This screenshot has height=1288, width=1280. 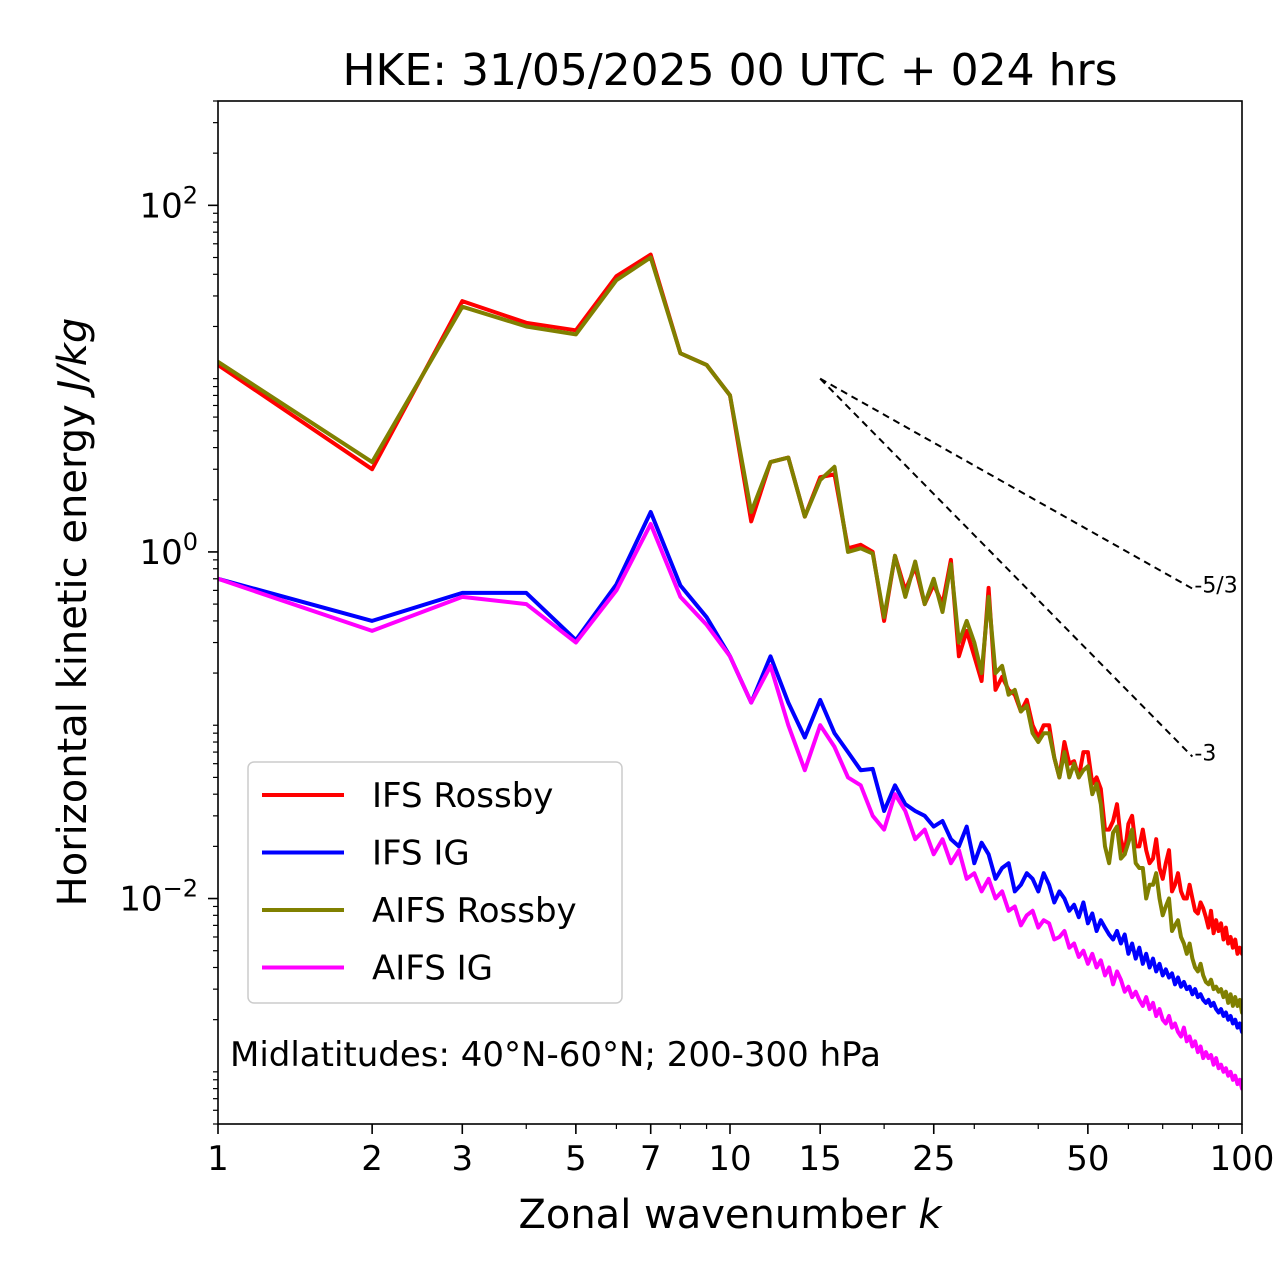 I want to click on y-tick-label: 10⁰, so click(x=168, y=550).